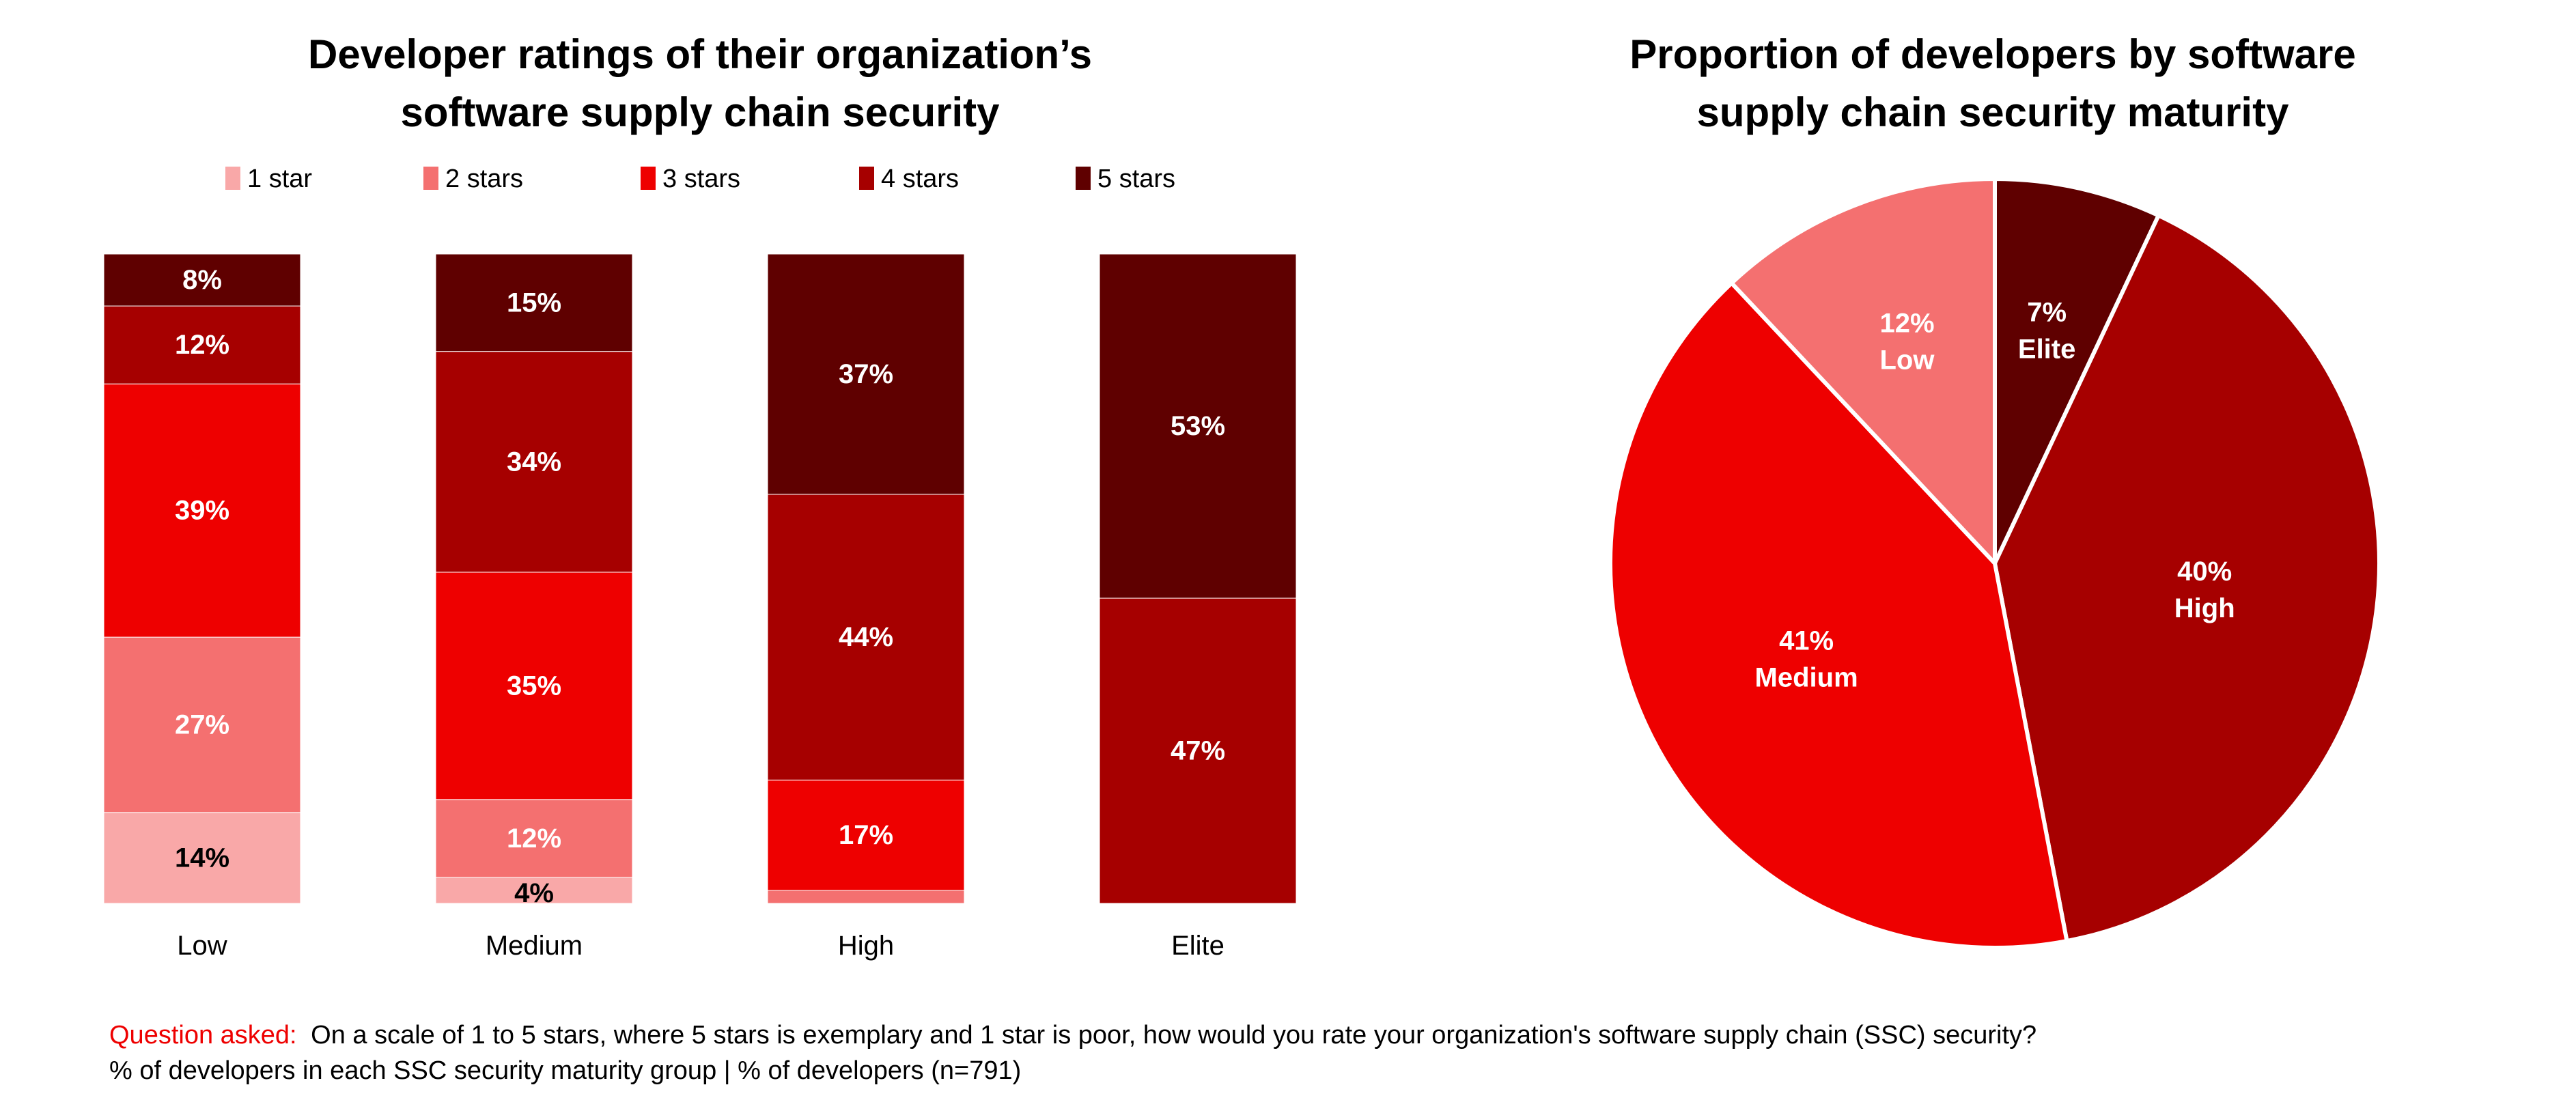  I want to click on data-label: 39%, so click(202, 511).